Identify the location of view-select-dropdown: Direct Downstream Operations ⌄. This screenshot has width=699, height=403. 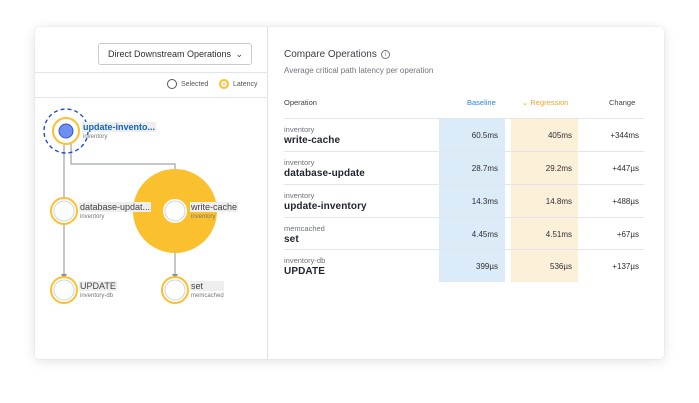
(175, 54).